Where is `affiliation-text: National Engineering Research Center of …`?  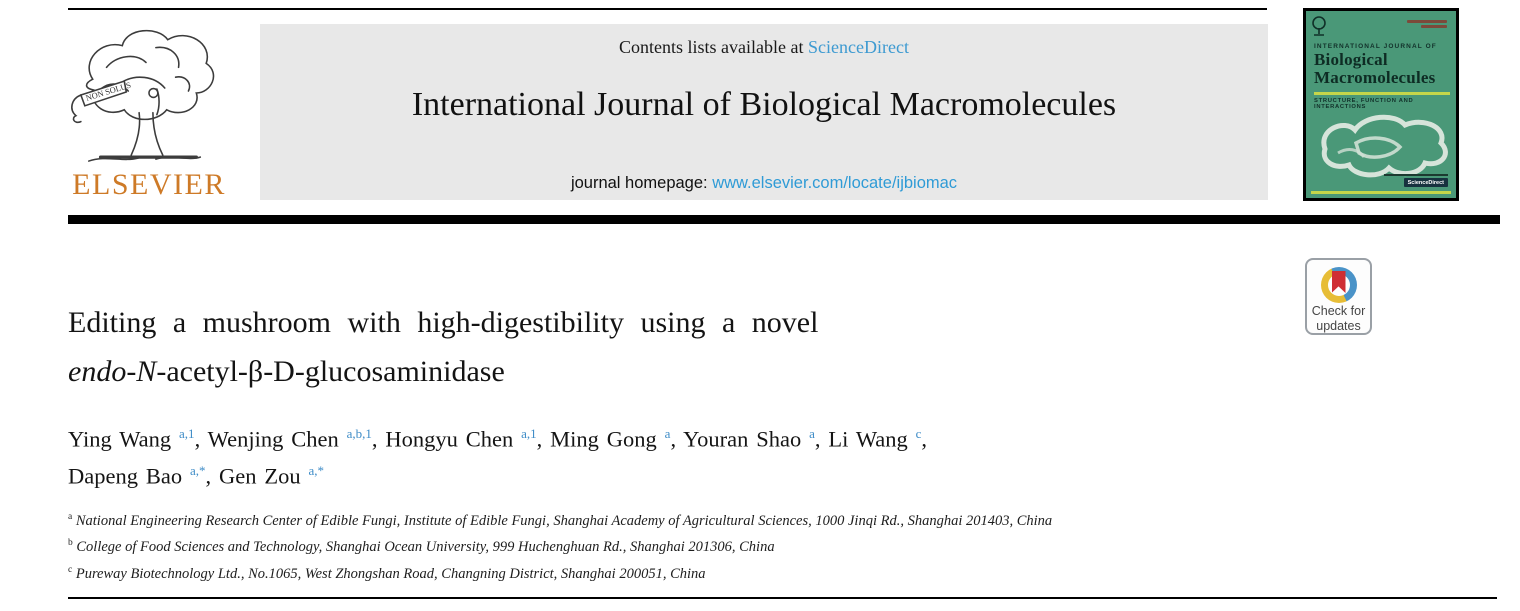
affiliation-text: National Engineering Research Center of … is located at coordinates (562, 520).